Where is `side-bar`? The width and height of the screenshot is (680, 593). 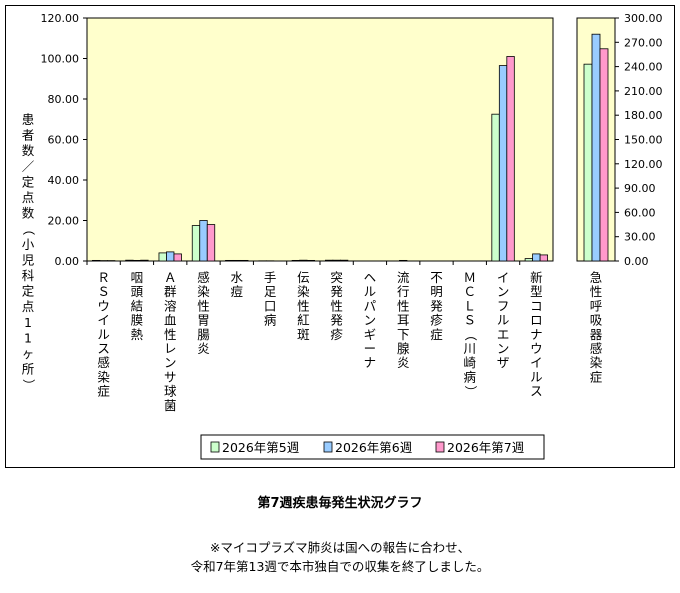
side-bar is located at coordinates (596, 147).